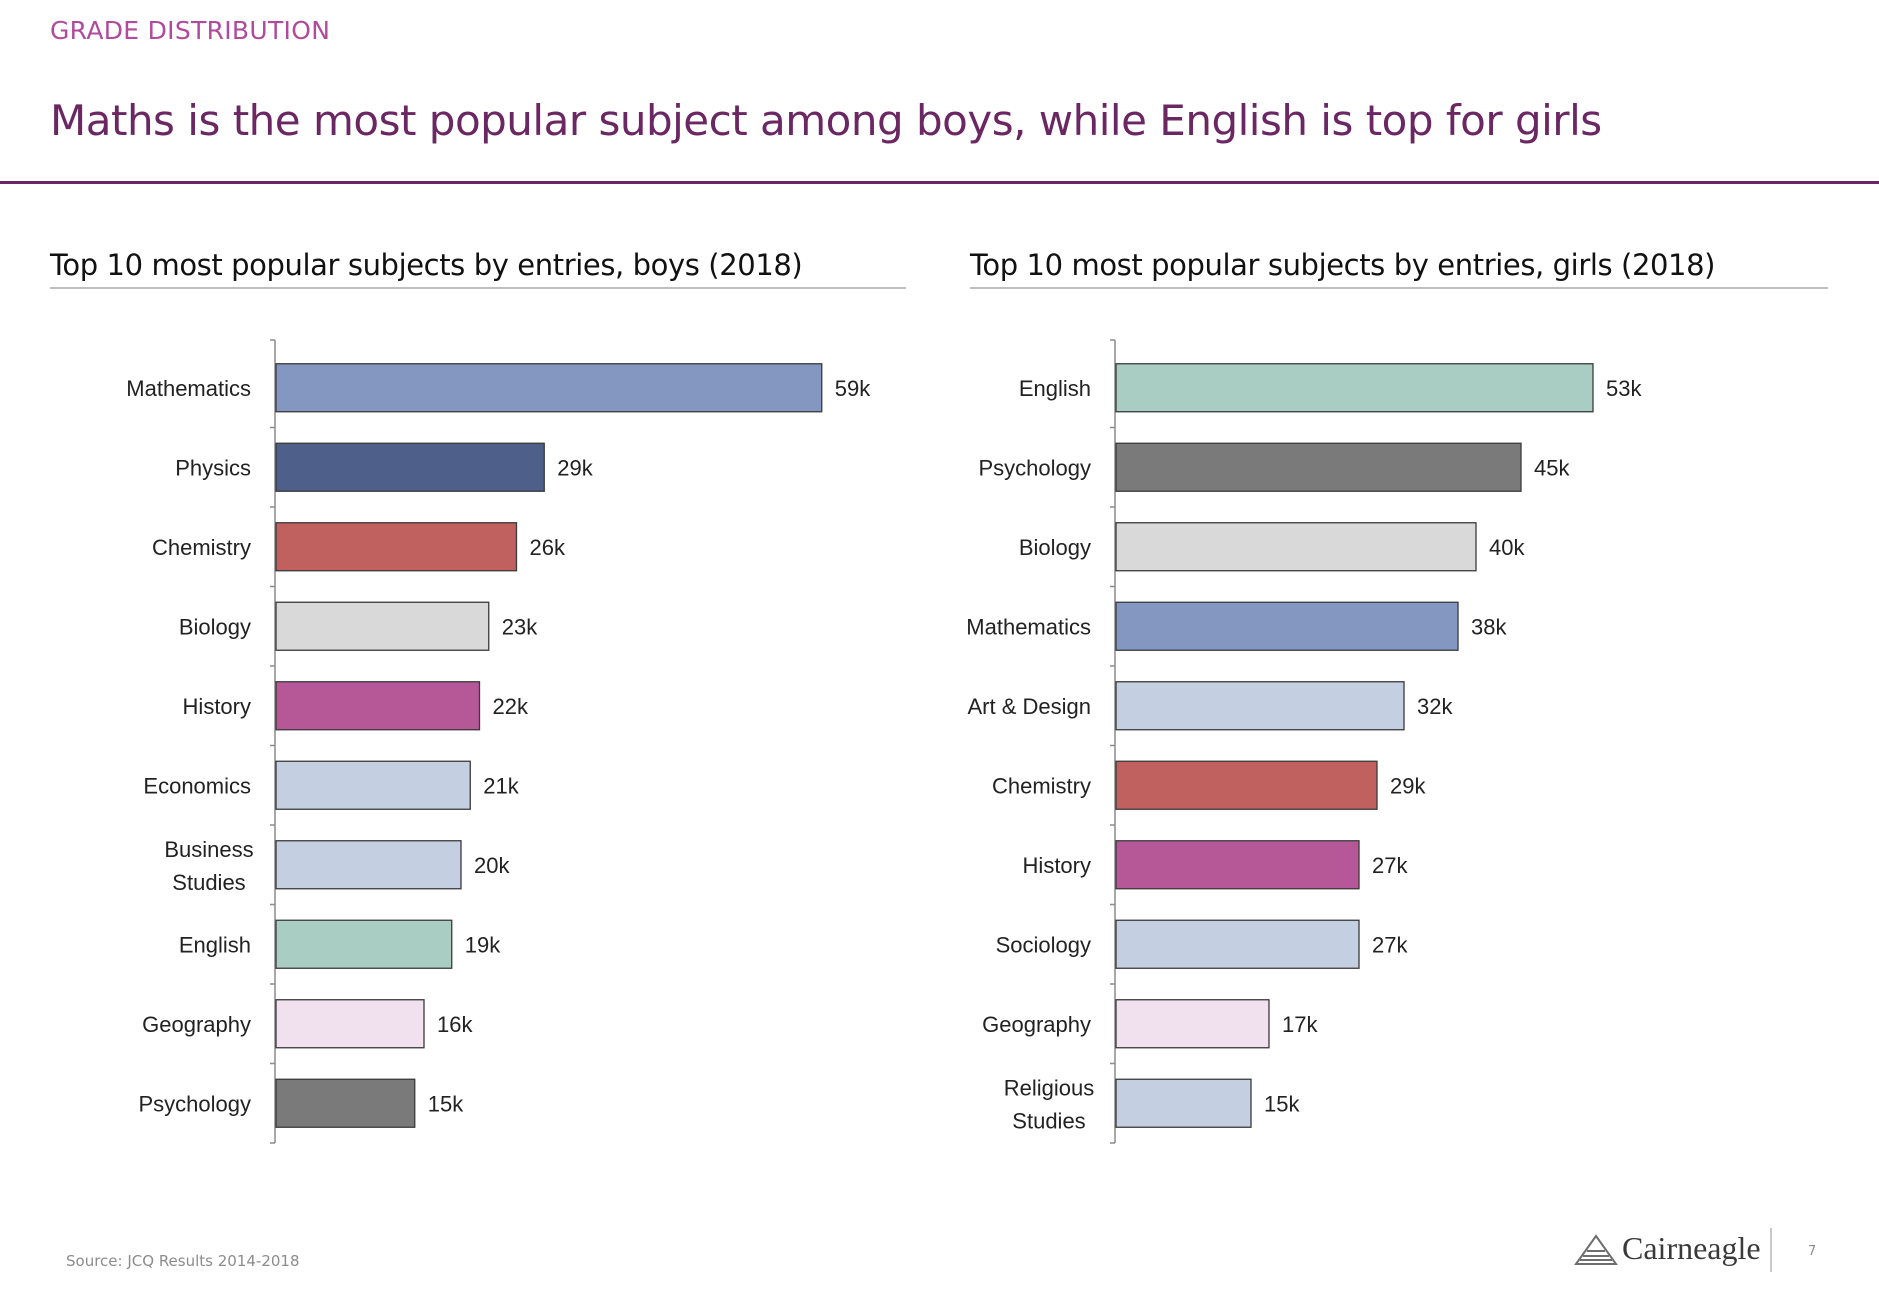 The width and height of the screenshot is (1879, 1304). I want to click on boys-bar-physics, so click(410, 467).